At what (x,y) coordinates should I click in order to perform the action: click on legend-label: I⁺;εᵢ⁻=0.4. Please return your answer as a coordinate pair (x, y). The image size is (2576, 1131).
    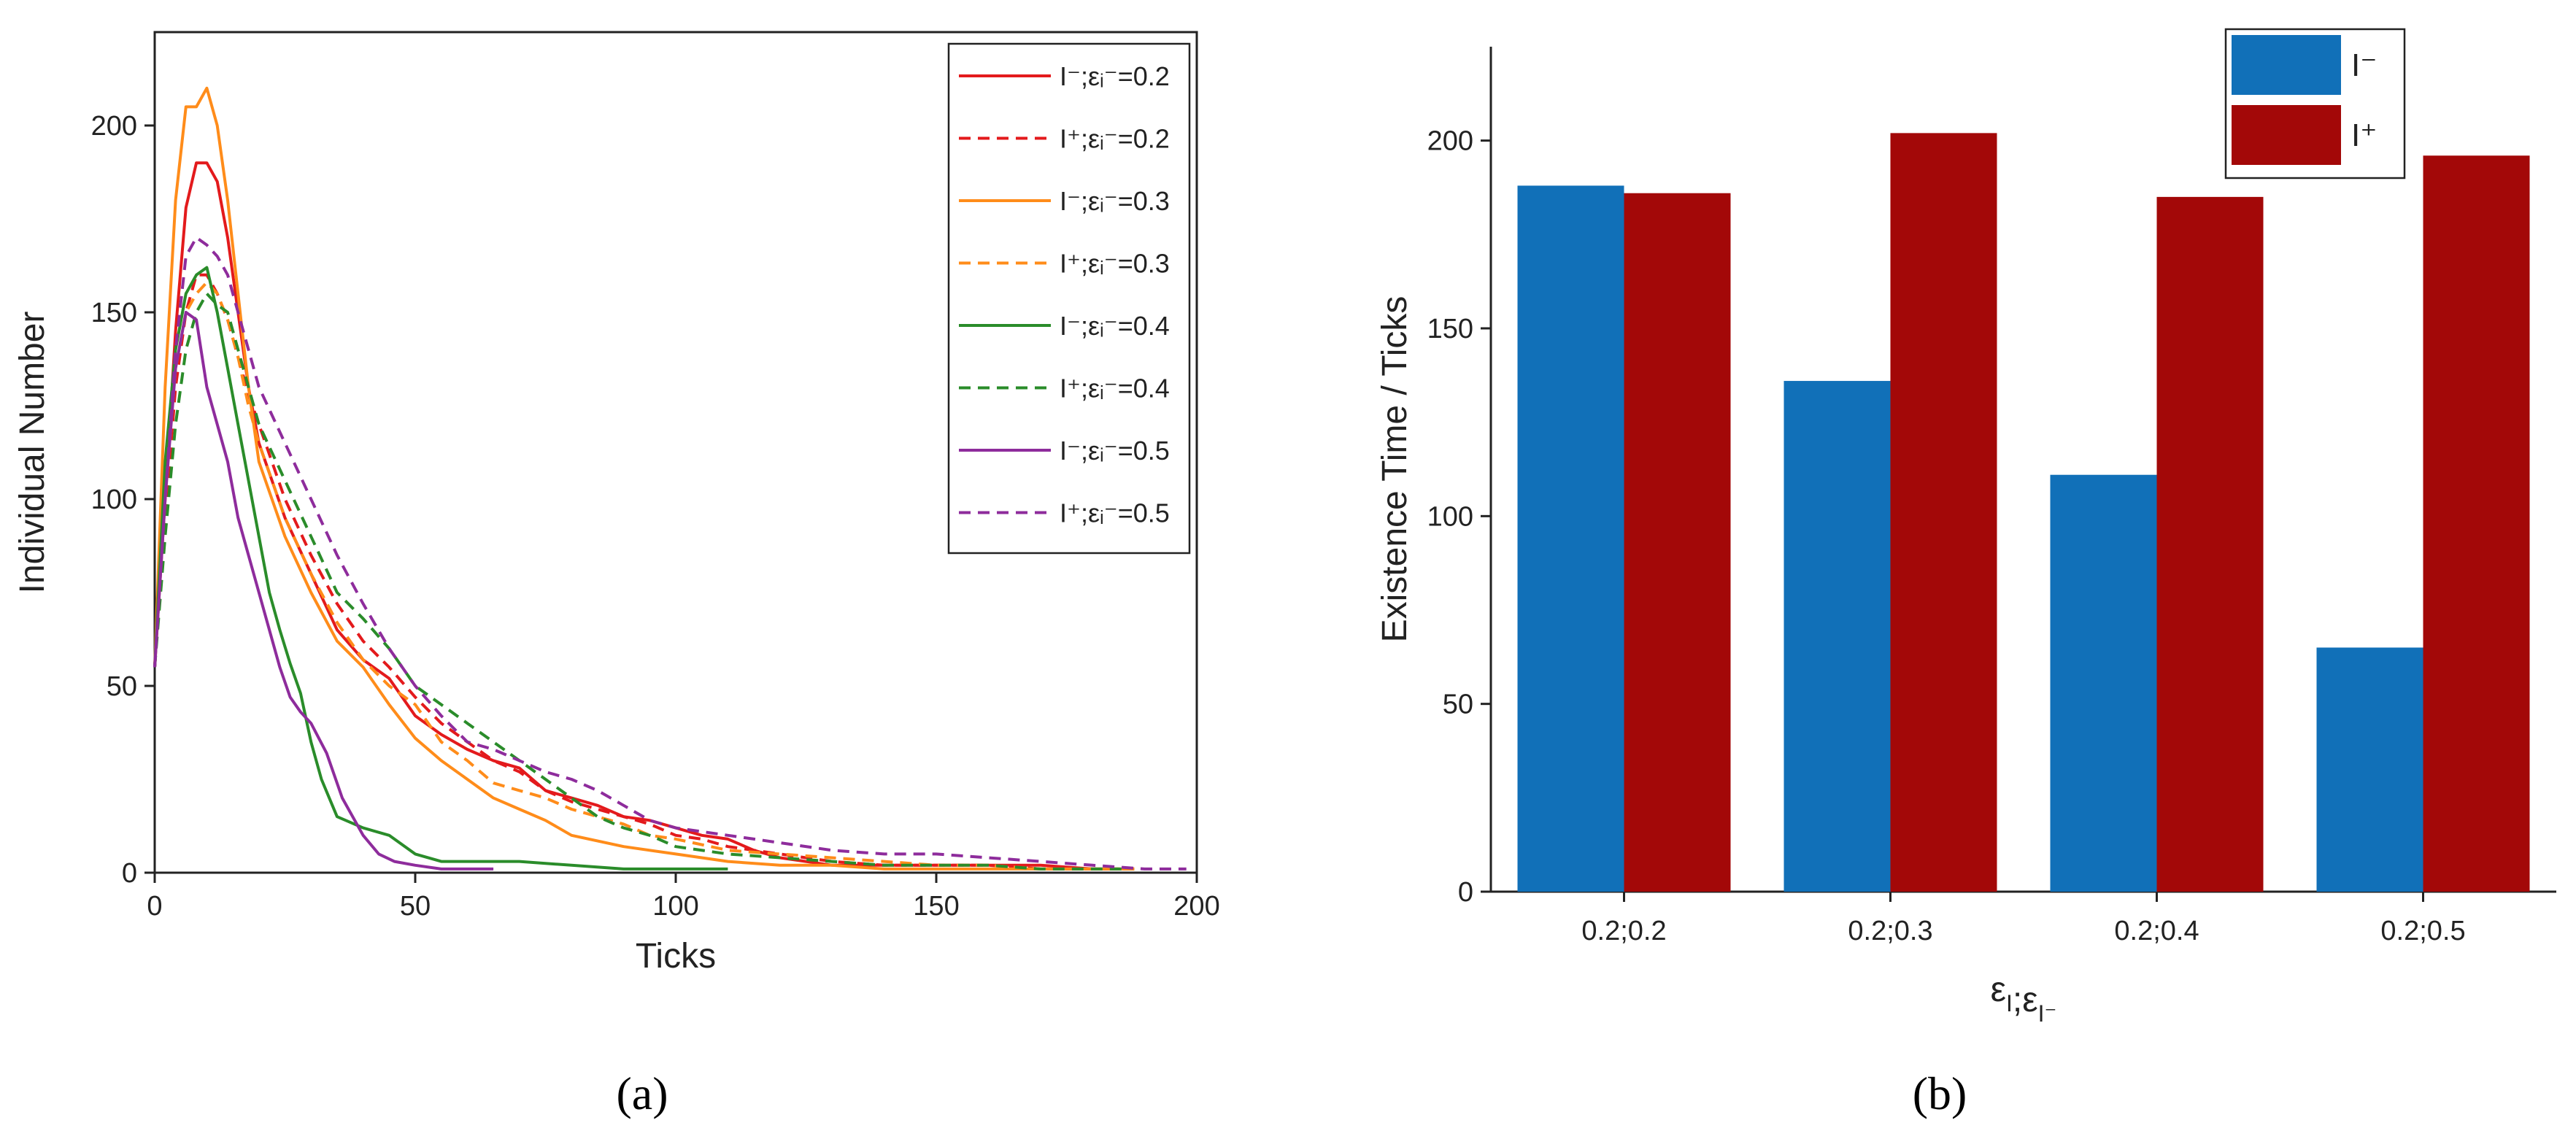
    Looking at the image, I should click on (1115, 389).